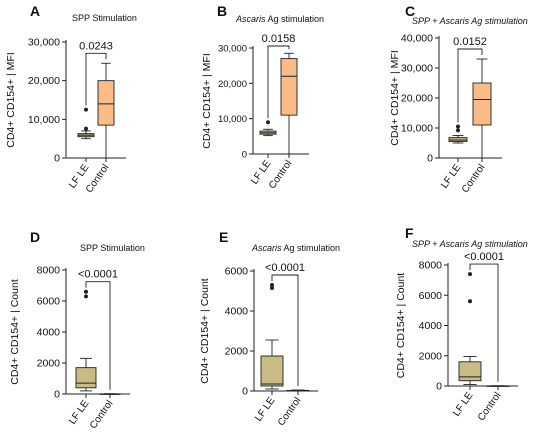 Image resolution: width=550 pixels, height=435 pixels. What do you see at coordinates (409, 233) in the screenshot?
I see `panel-letter: F` at bounding box center [409, 233].